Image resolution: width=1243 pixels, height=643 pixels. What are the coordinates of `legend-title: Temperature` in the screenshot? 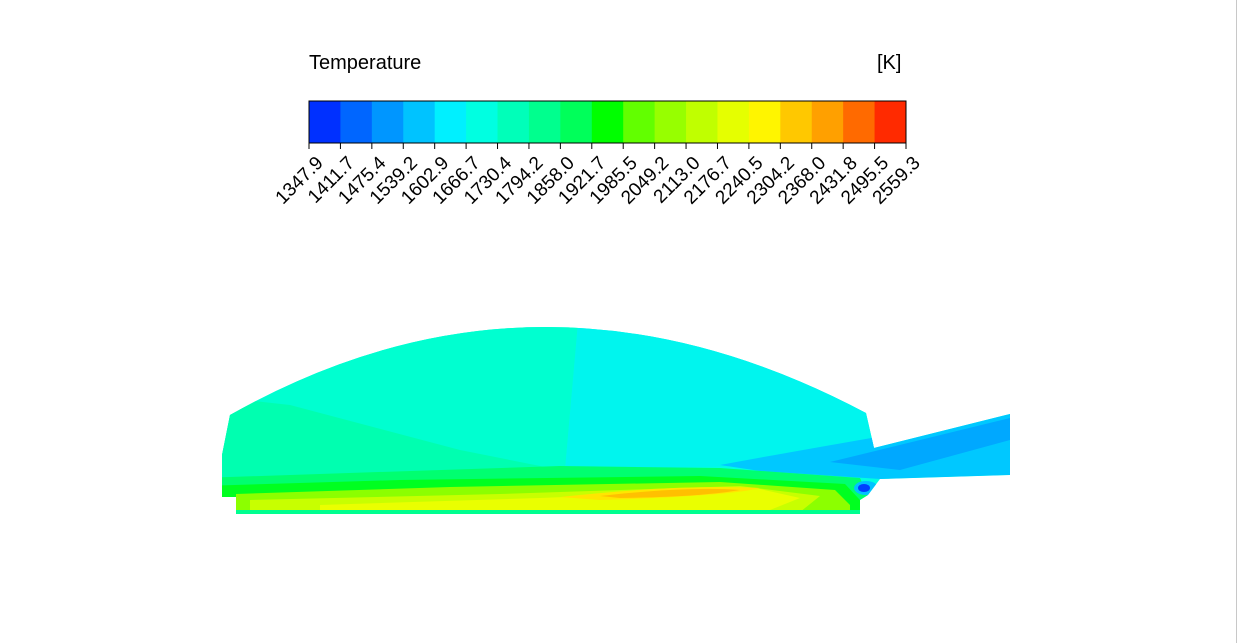 It's located at (365, 63).